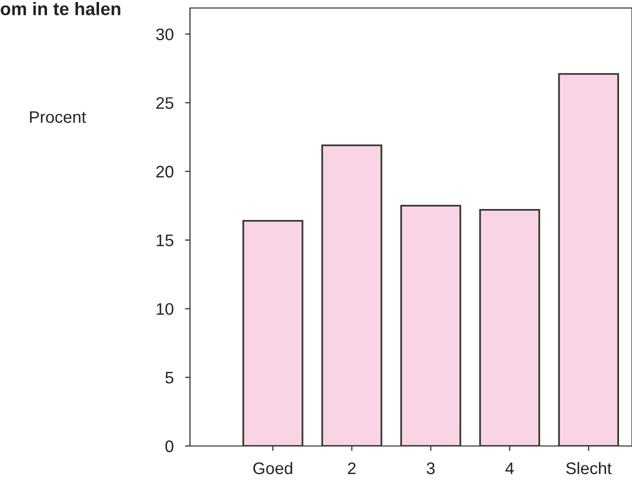  Describe the element at coordinates (272, 468) in the screenshot. I see `x-tick-label: Goed` at that location.